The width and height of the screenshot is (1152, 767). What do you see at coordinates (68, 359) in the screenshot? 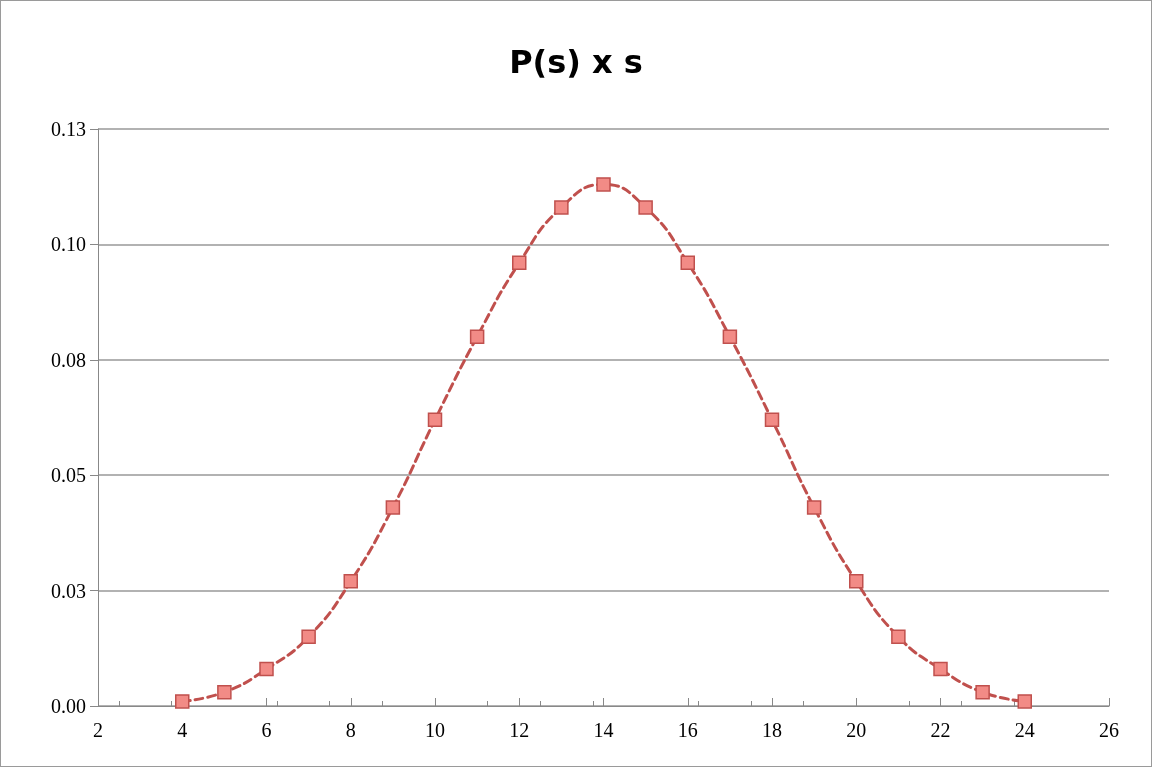
I see `y-tick-label: 0.08` at bounding box center [68, 359].